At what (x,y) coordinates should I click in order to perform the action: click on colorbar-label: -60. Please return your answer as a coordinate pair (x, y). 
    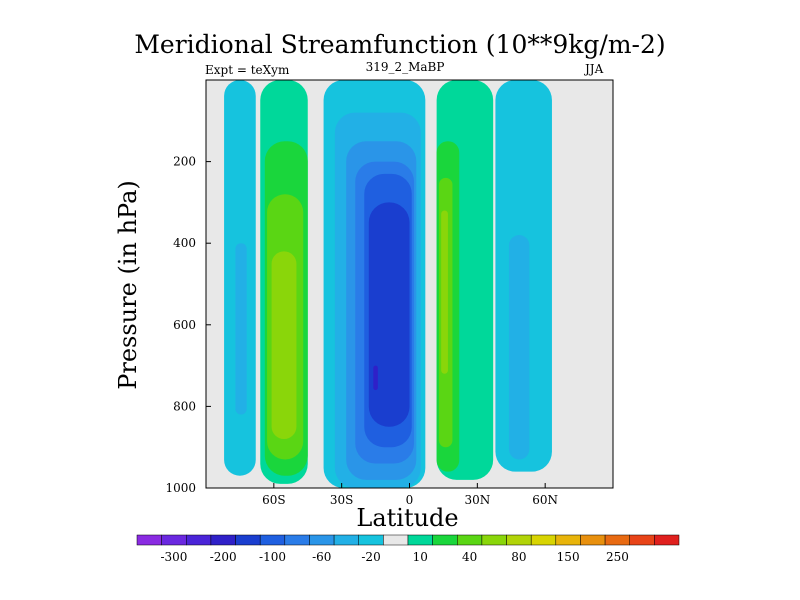
    Looking at the image, I should click on (321, 557).